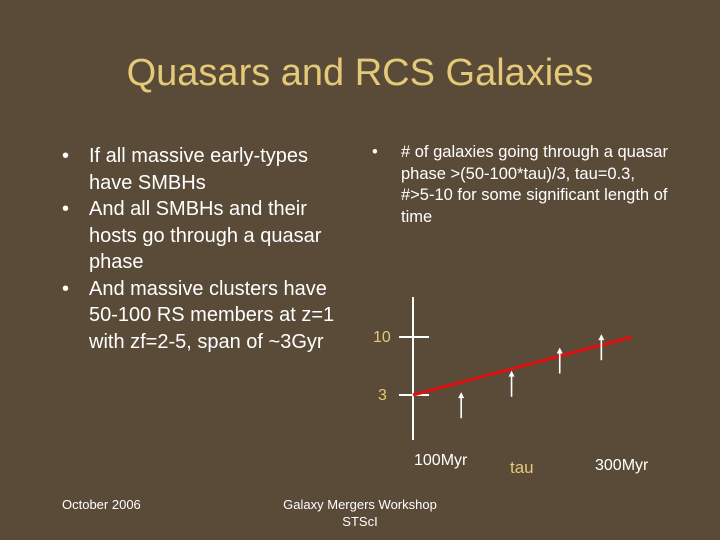  Describe the element at coordinates (382, 337) in the screenshot. I see `y-tick-label-10: 10` at that location.